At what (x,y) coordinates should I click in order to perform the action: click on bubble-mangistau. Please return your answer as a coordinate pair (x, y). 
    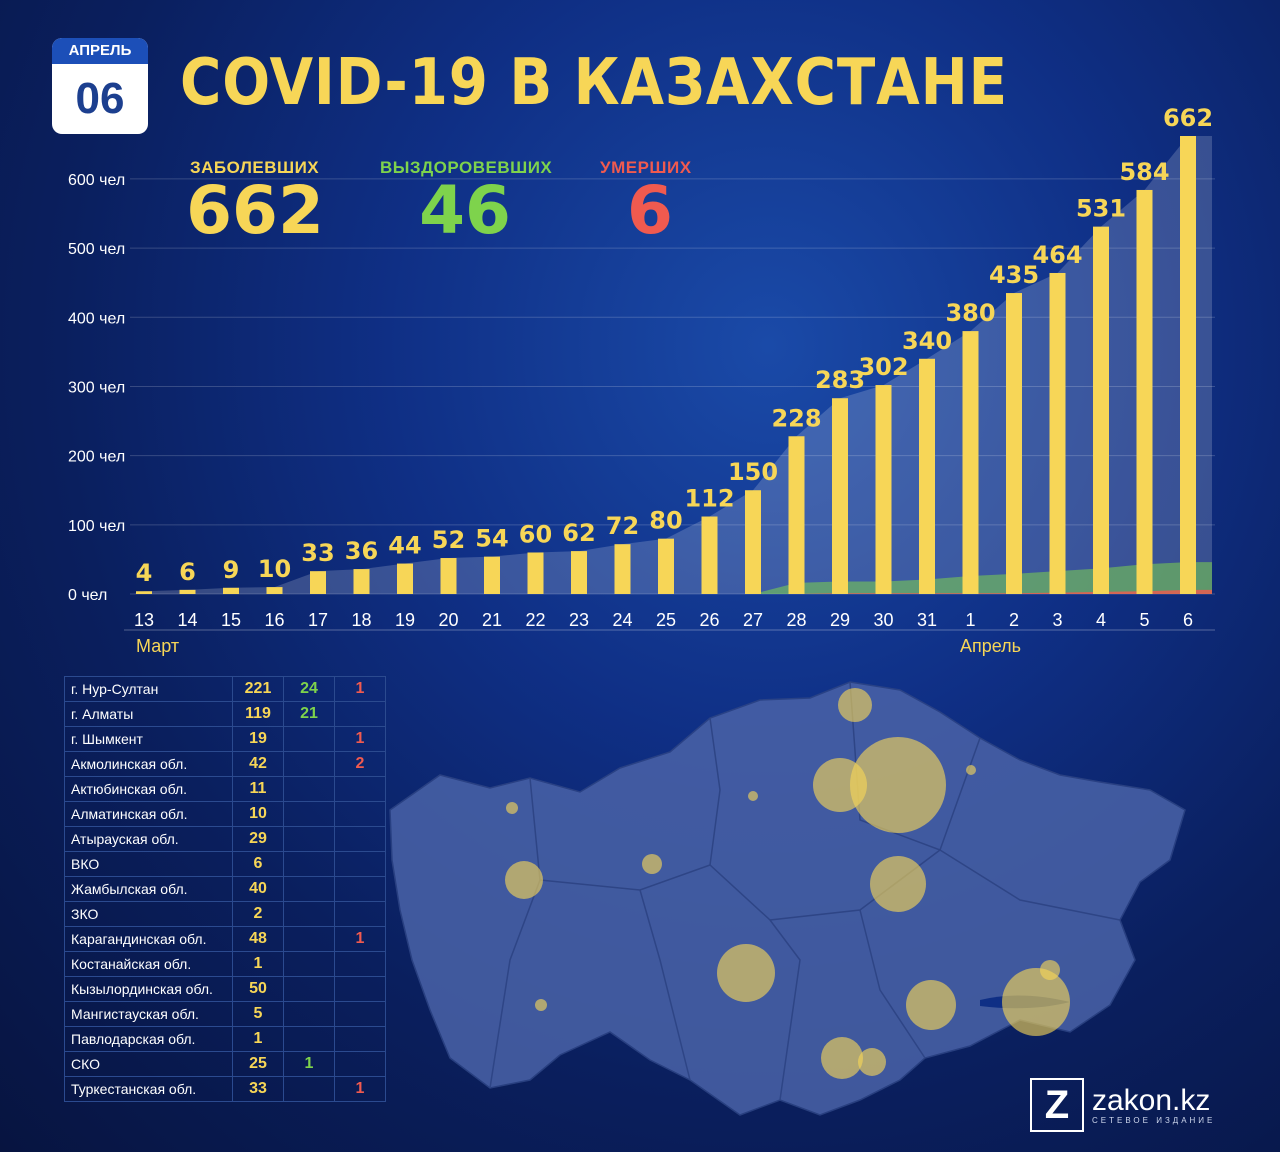
    Looking at the image, I should click on (541, 1005).